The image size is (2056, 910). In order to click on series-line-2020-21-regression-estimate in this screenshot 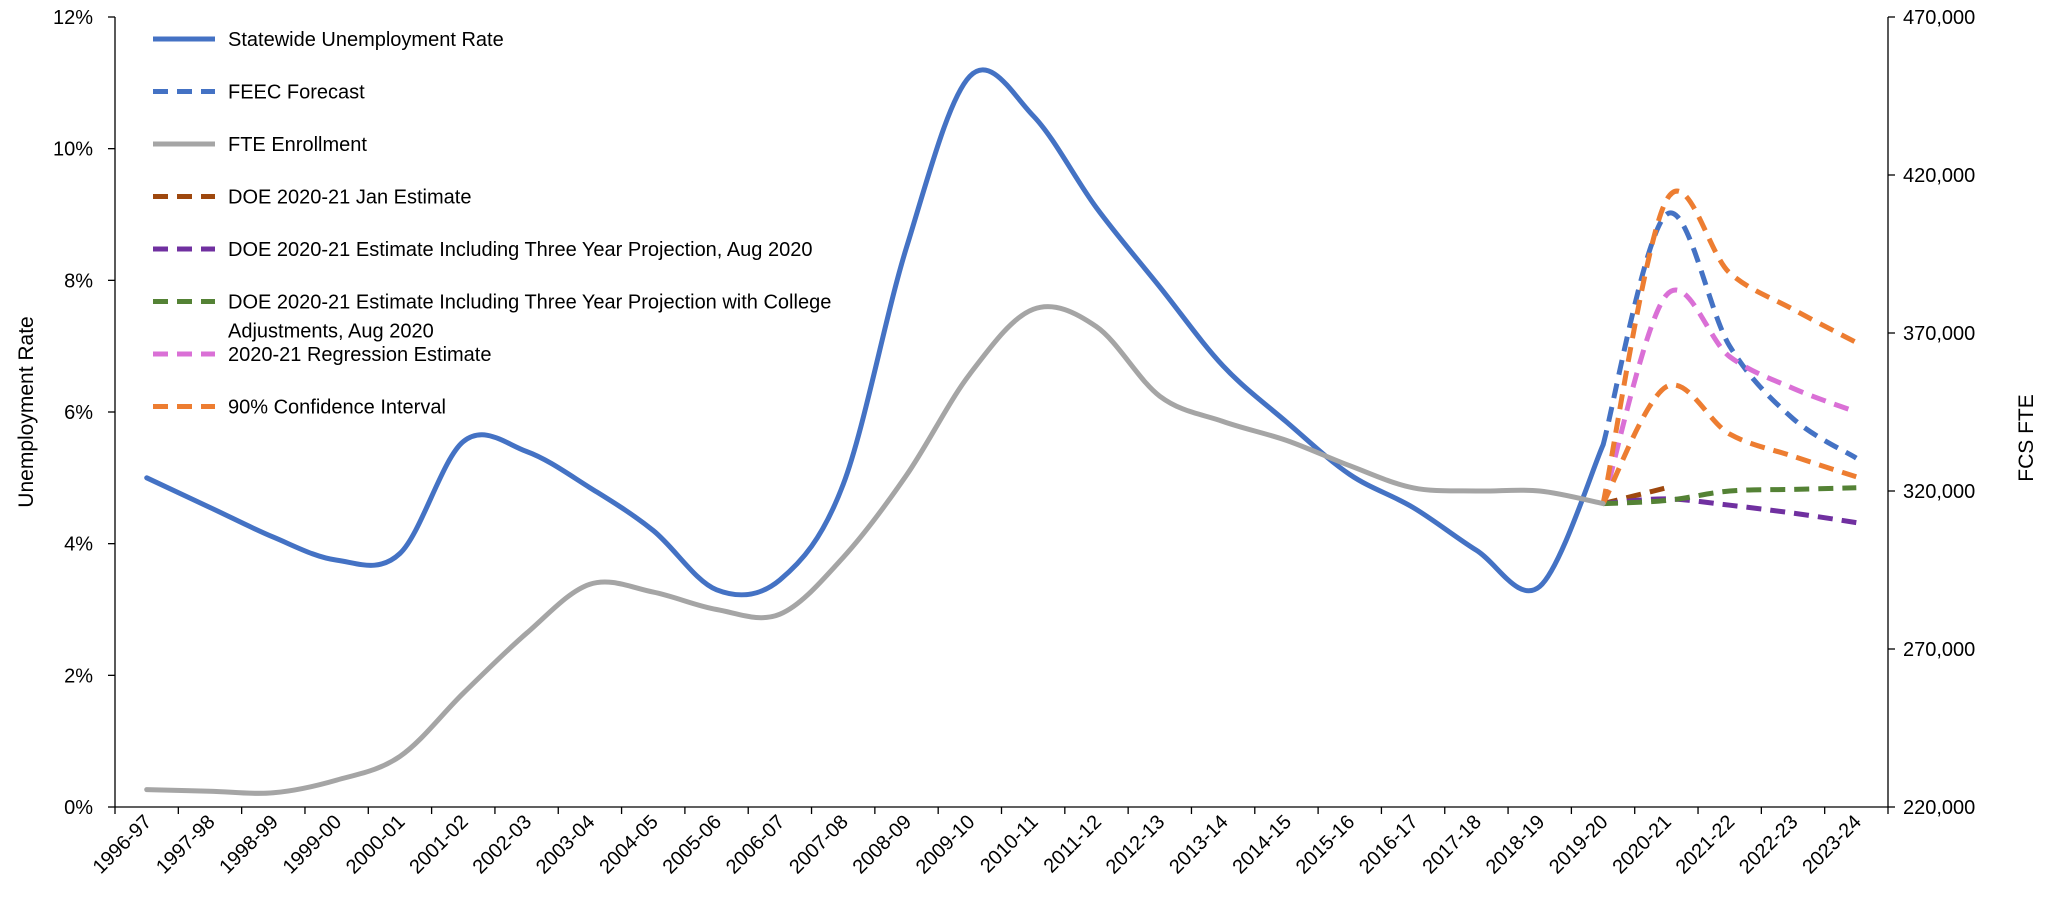, I will do `click(1729, 396)`.